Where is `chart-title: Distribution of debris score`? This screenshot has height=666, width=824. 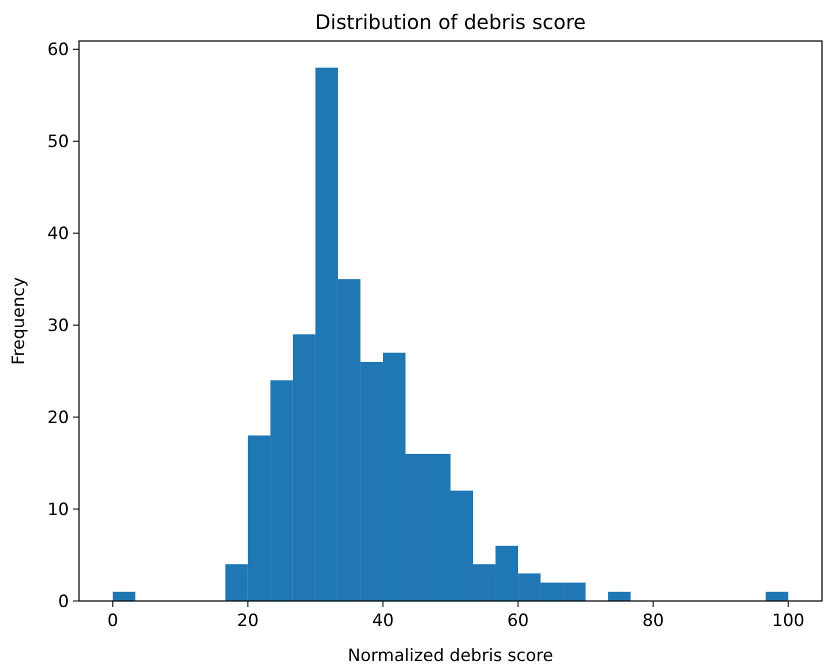 chart-title: Distribution of debris score is located at coordinates (450, 22).